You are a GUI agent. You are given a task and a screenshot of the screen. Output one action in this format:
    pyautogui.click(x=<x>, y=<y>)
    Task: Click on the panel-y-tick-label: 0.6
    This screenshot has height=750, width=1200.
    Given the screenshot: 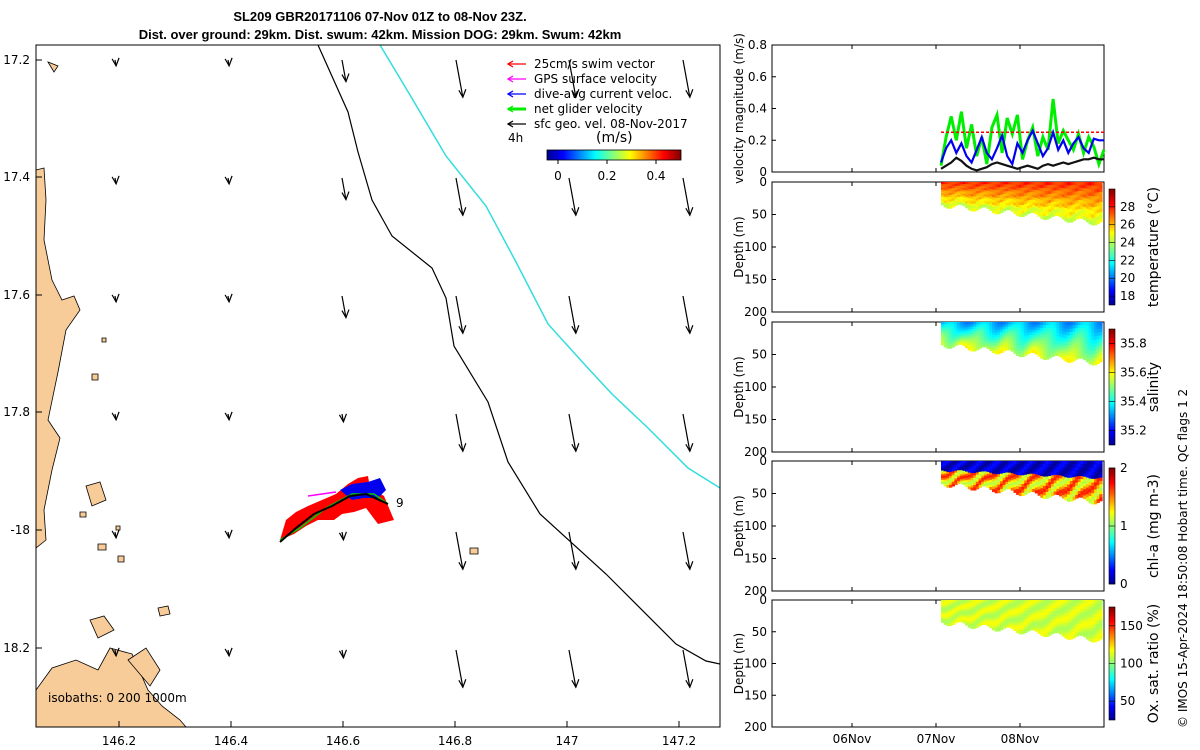 What is the action you would take?
    pyautogui.click(x=757, y=77)
    